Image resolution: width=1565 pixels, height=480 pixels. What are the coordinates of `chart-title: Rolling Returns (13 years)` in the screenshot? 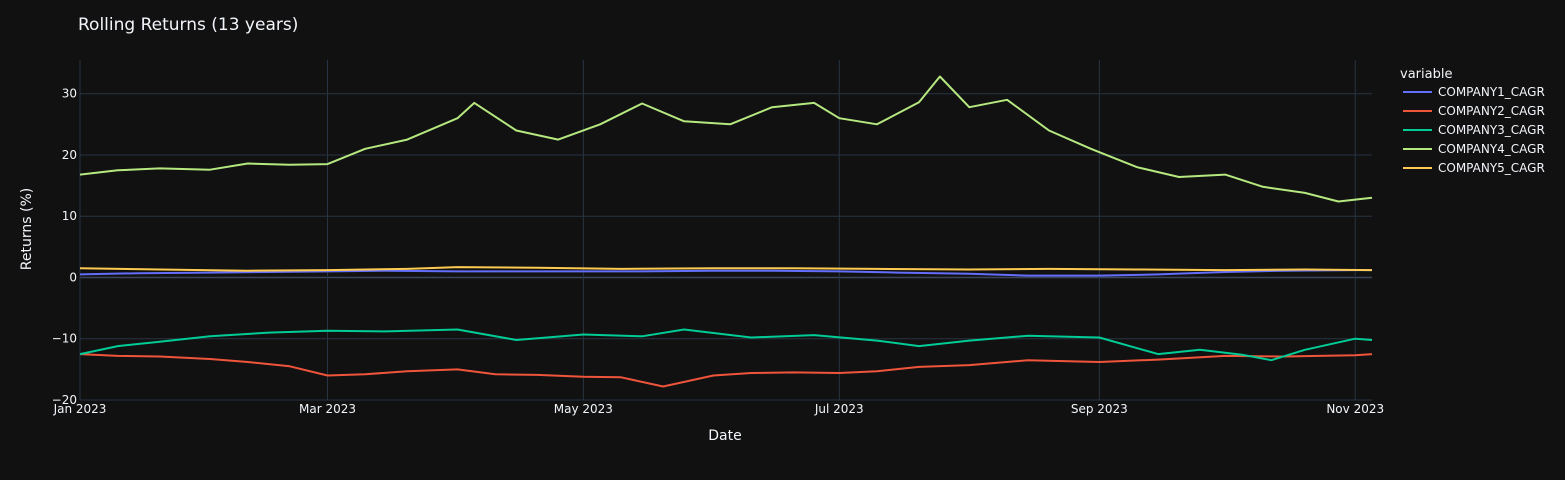 It's located at (188, 25).